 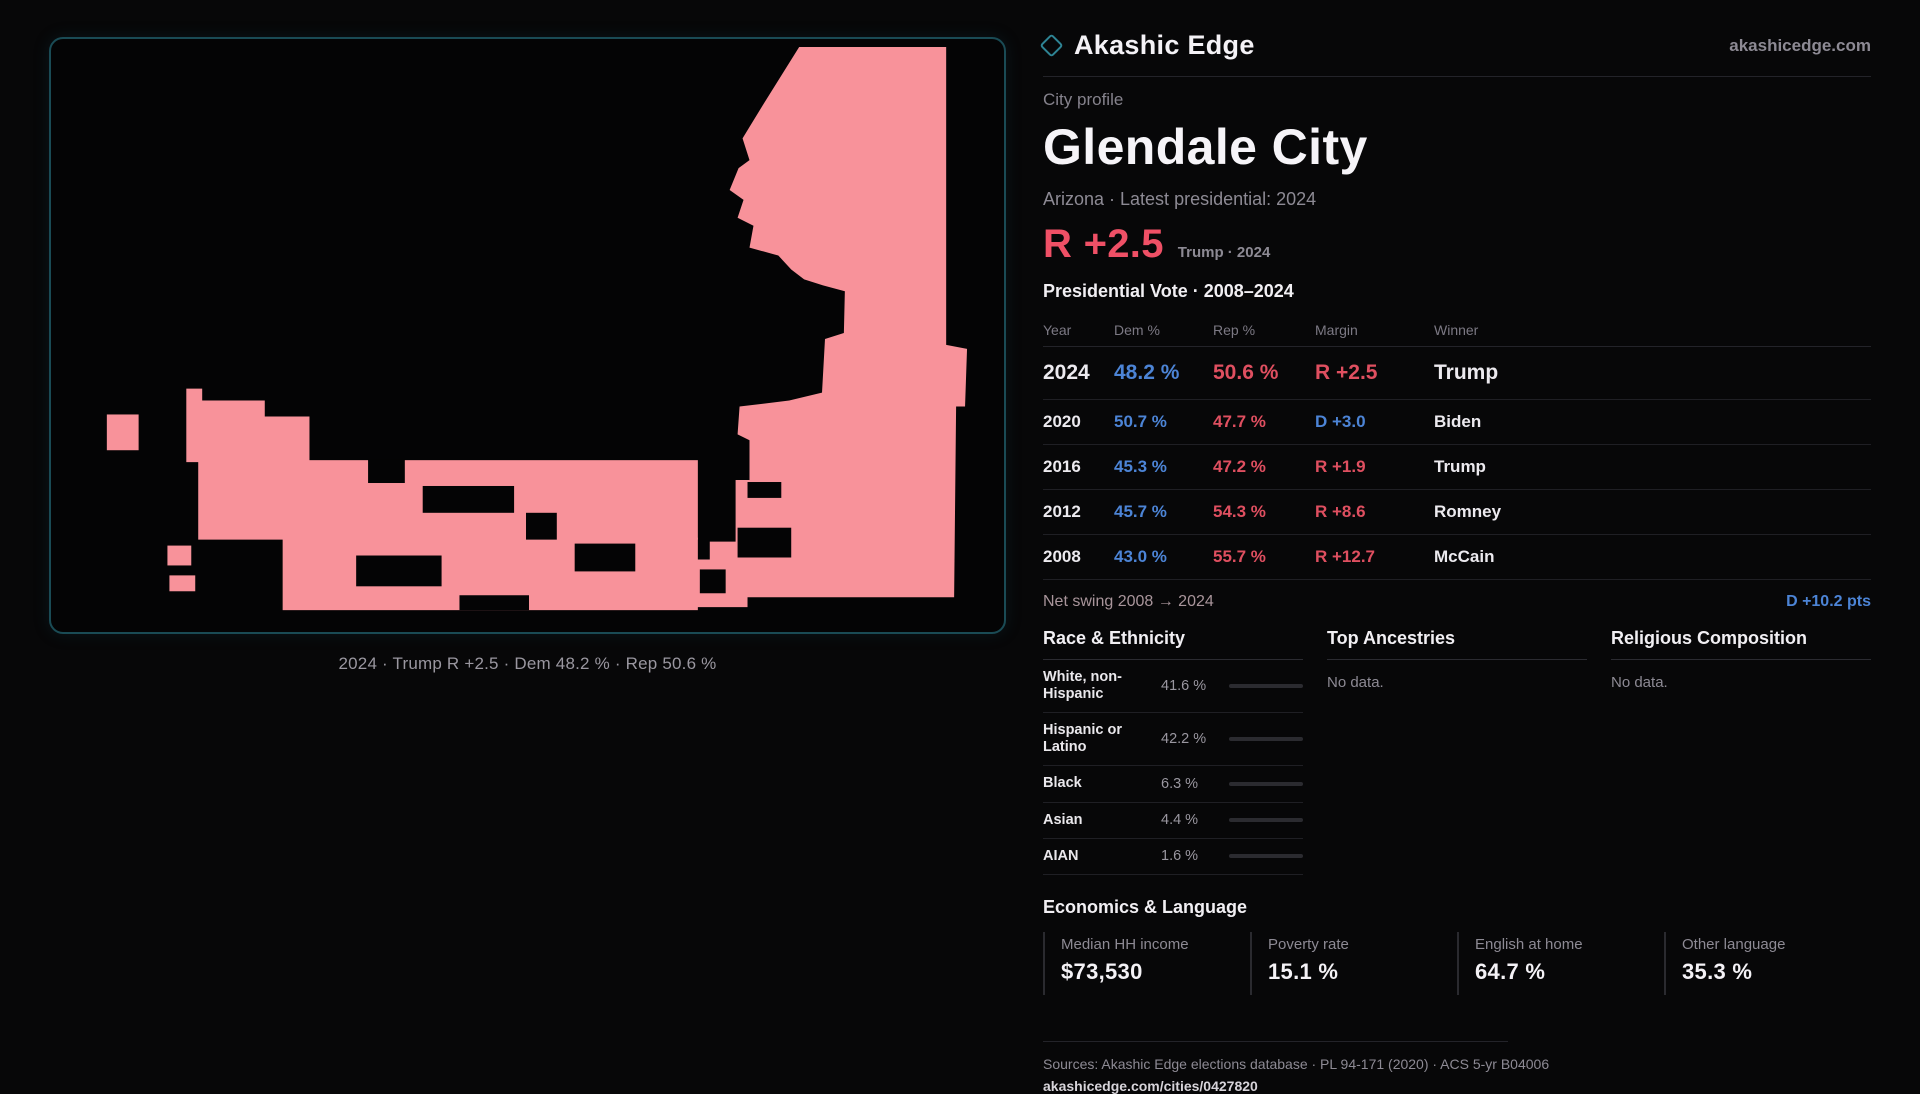 What do you see at coordinates (1180, 783) in the screenshot?
I see `race-value: 6.3 %` at bounding box center [1180, 783].